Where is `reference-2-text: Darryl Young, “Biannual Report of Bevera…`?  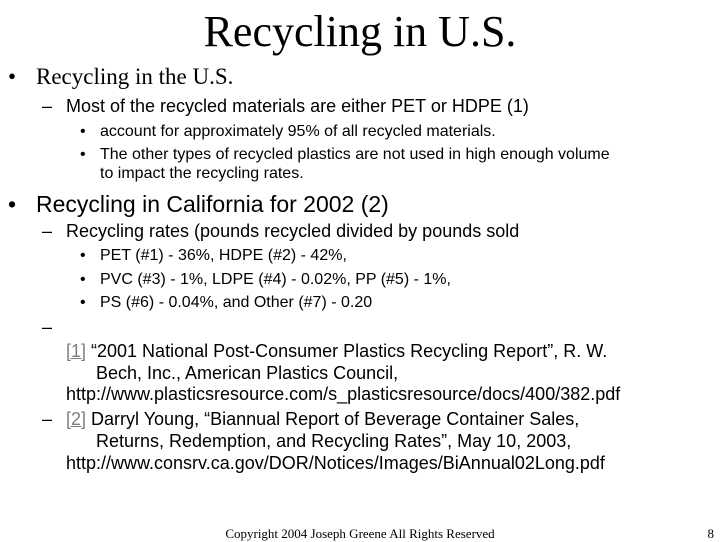 reference-2-text: Darryl Young, “Biannual Report of Bevera… is located at coordinates (333, 419).